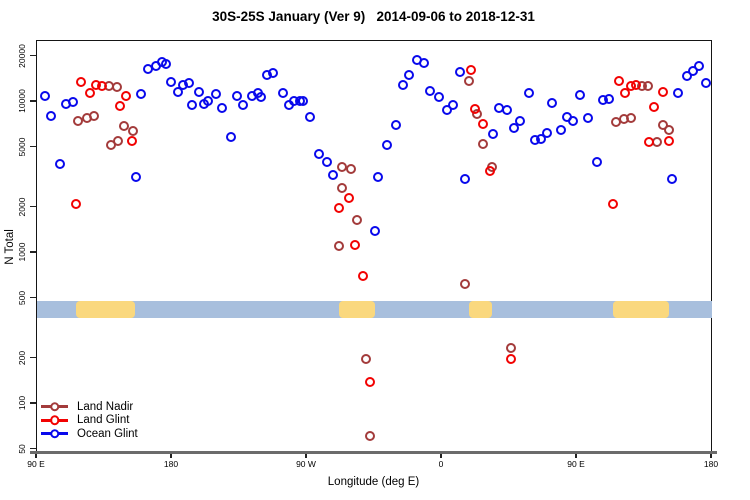 Image resolution: width=750 pixels, height=500 pixels. Describe the element at coordinates (441, 464) in the screenshot. I see `x-tick-label: 0` at that location.